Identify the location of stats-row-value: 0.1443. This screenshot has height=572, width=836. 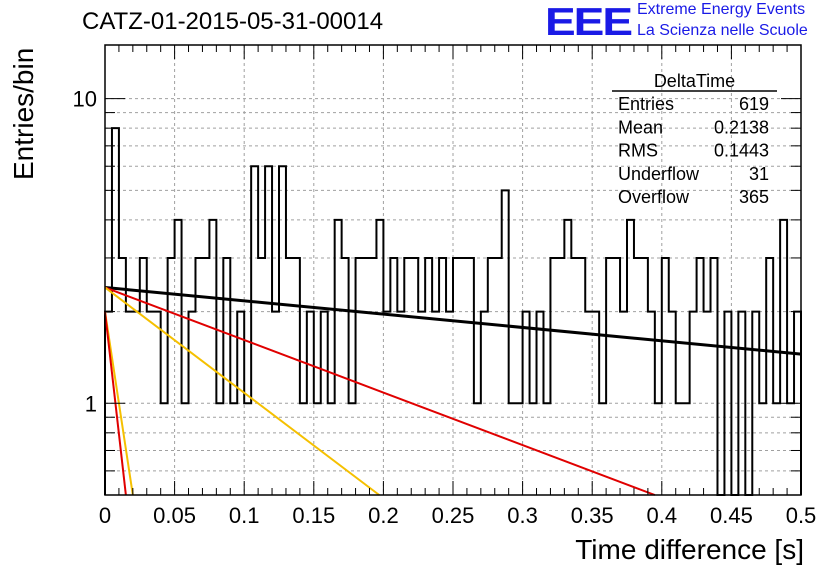
(741, 151).